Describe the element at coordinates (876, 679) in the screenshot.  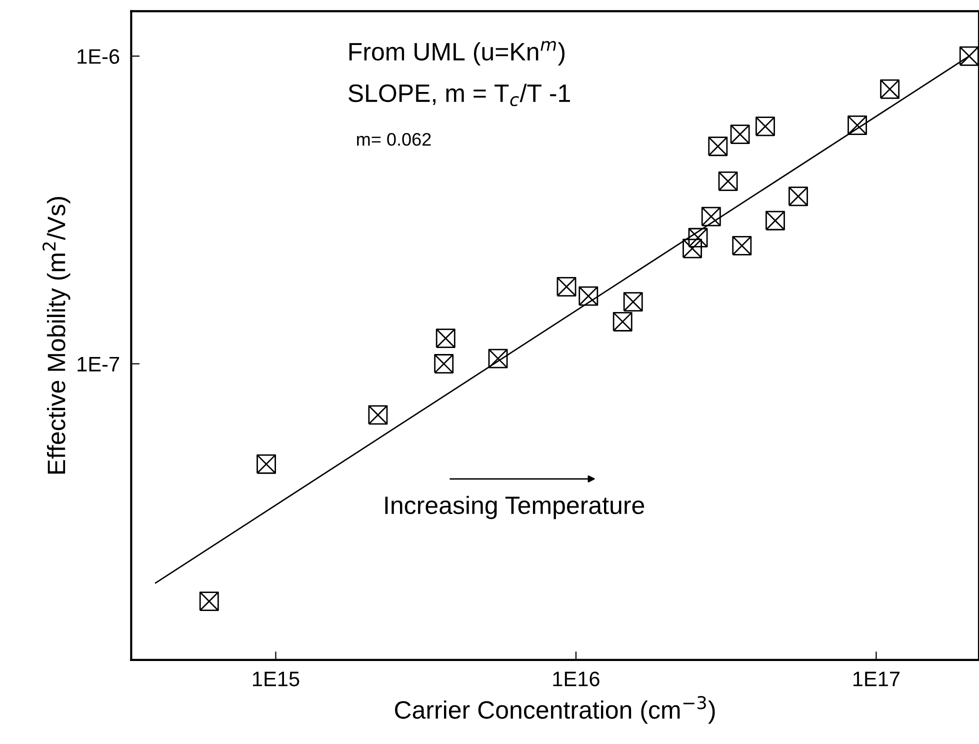
I see `x-tick-label: 1E17` at that location.